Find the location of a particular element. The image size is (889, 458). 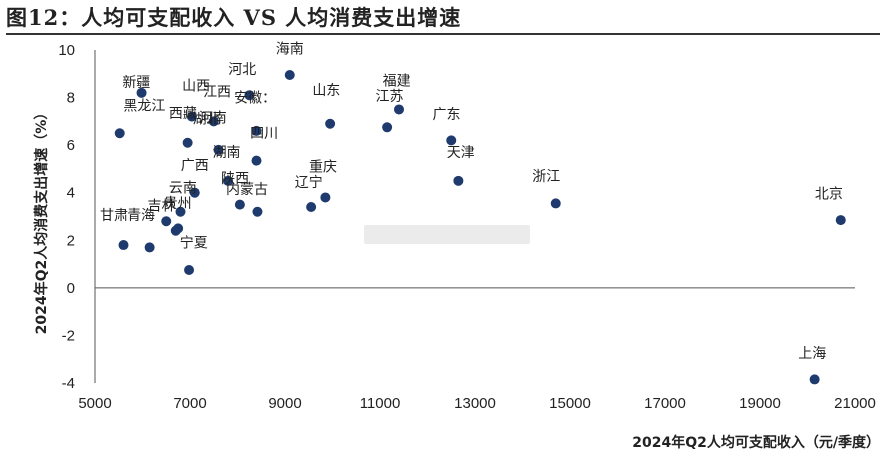

x-tick-label: 5000 is located at coordinates (94, 403).